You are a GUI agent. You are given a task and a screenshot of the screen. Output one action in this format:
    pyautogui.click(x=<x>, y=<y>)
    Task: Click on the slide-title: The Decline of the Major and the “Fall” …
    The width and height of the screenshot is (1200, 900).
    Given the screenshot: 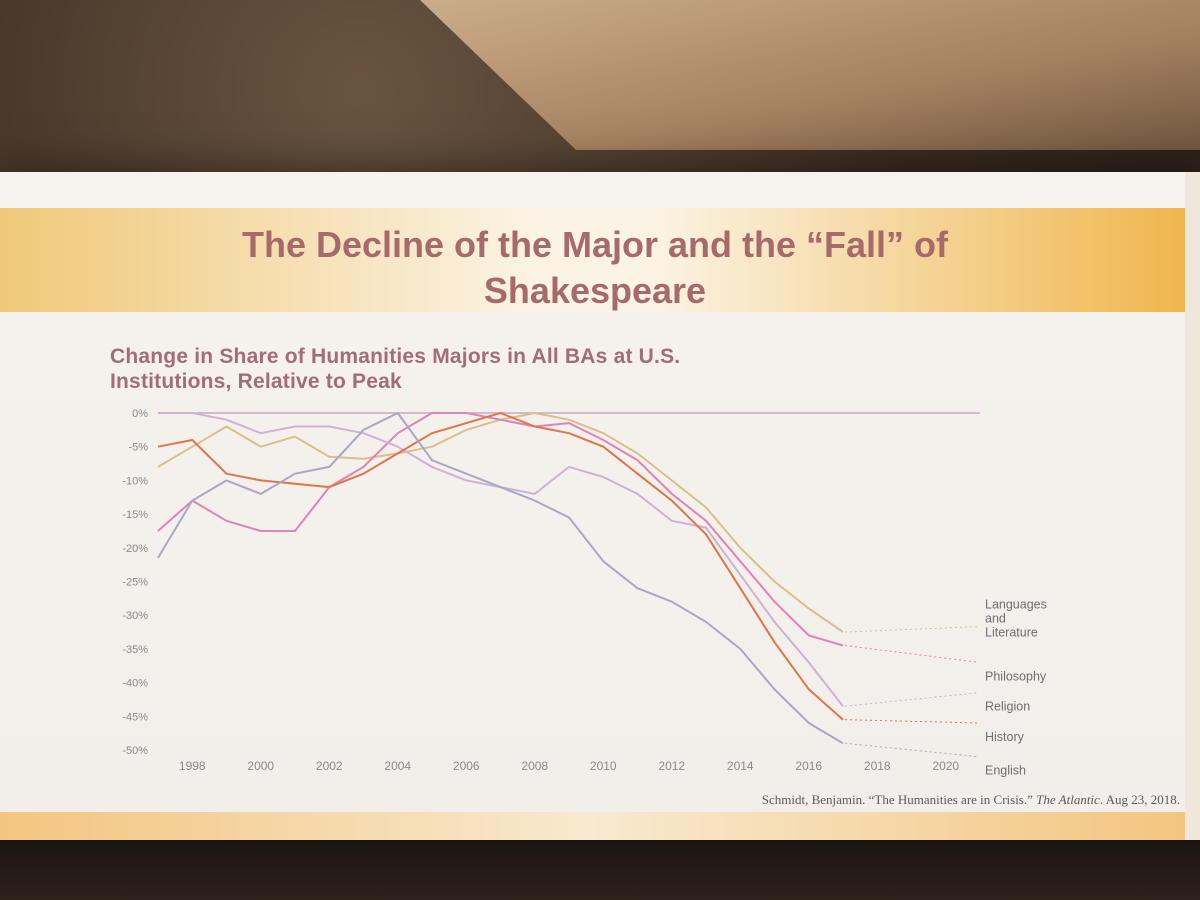 What is the action you would take?
    pyautogui.click(x=595, y=268)
    